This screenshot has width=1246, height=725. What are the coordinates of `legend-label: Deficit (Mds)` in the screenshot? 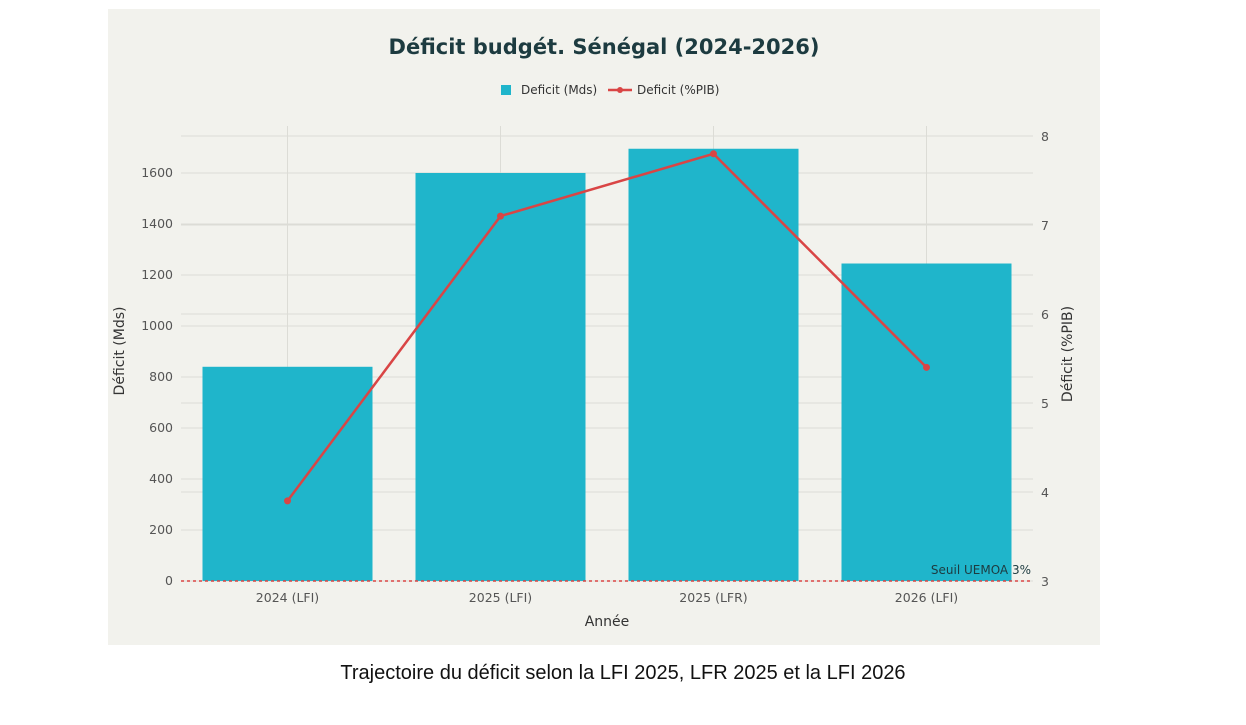 It's located at (559, 90).